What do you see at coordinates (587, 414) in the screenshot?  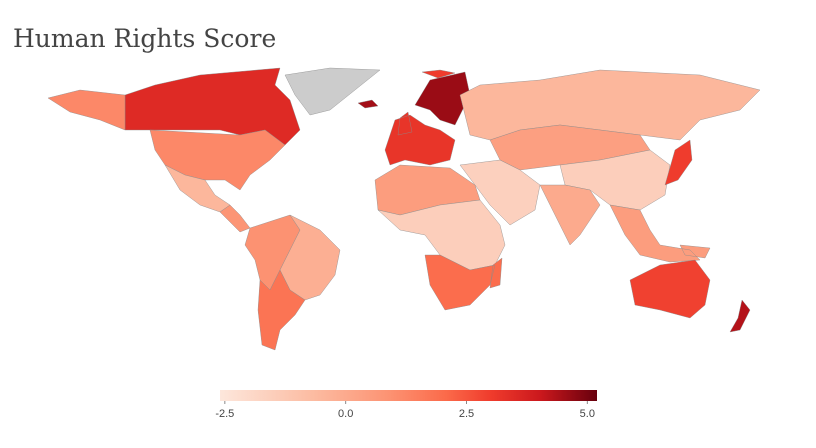 I see `colorbar-tick-label: 5.0` at bounding box center [587, 414].